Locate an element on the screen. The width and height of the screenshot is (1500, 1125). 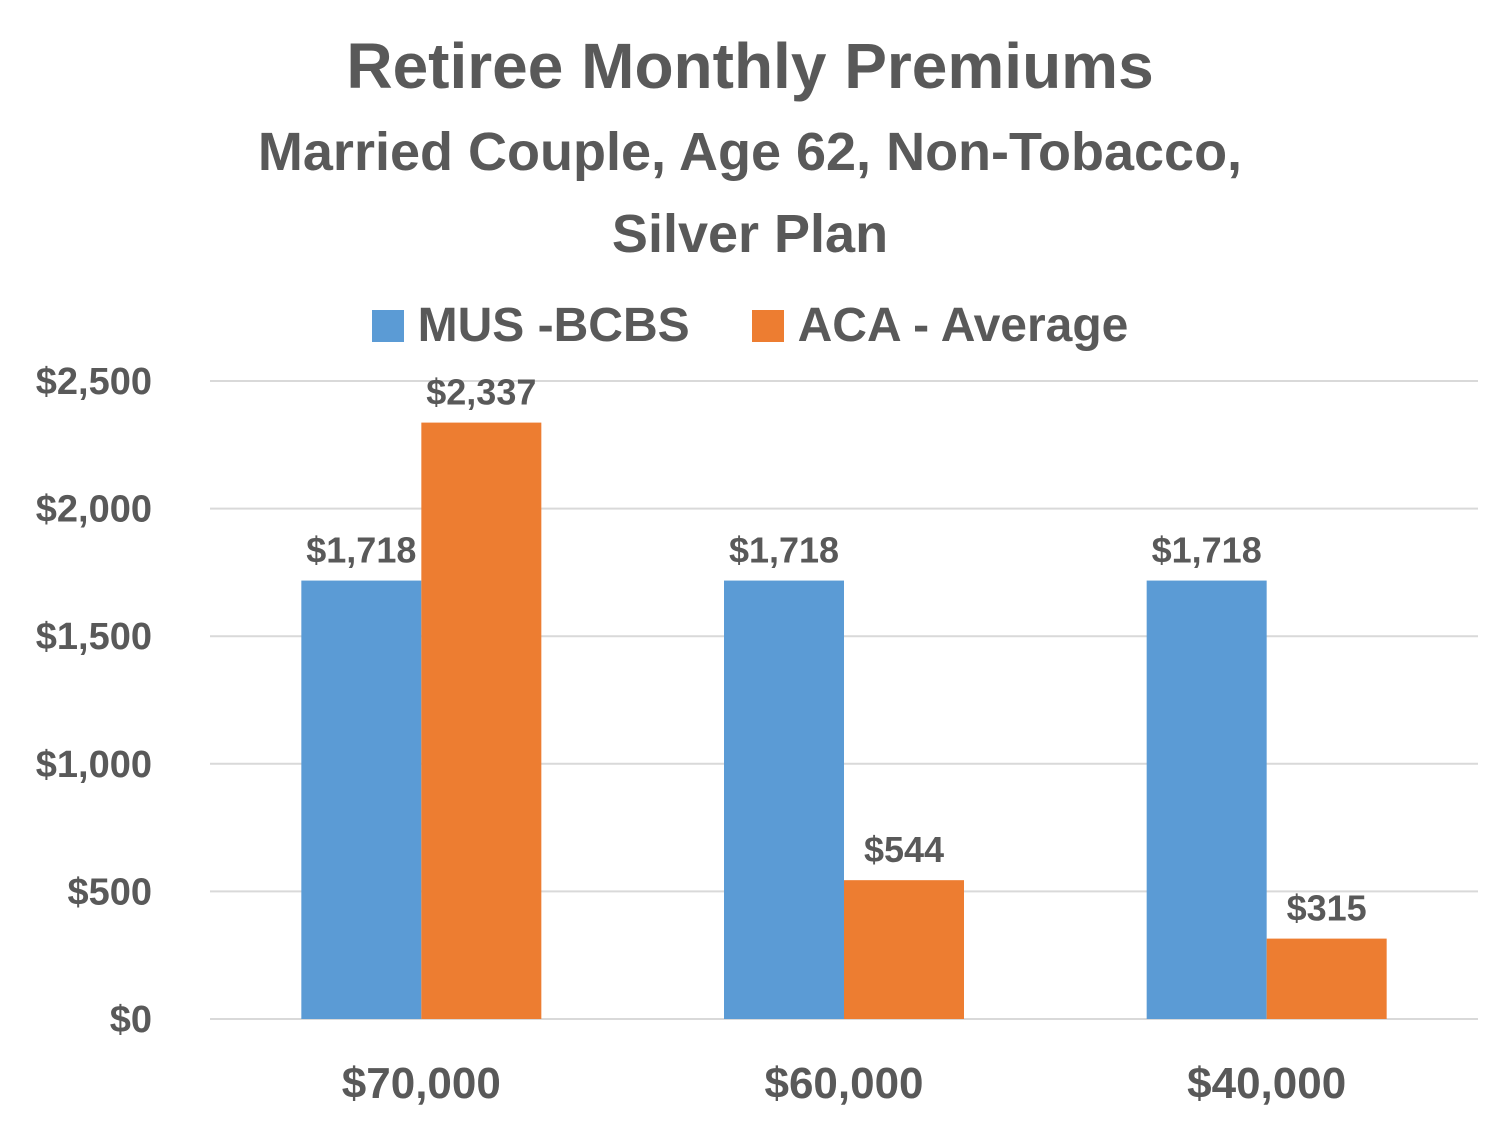
y-tick-label: $500 is located at coordinates (109, 892).